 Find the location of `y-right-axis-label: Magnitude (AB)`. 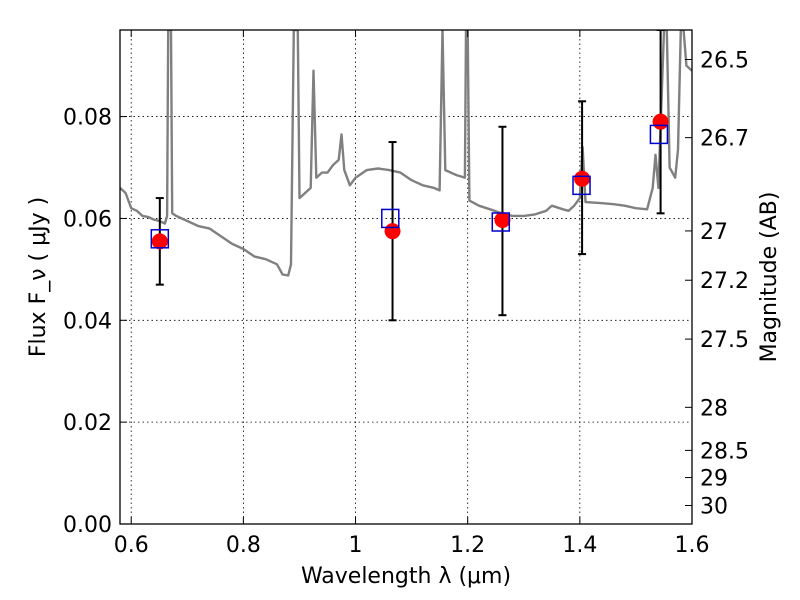

y-right-axis-label: Magnitude (AB) is located at coordinates (769, 277).